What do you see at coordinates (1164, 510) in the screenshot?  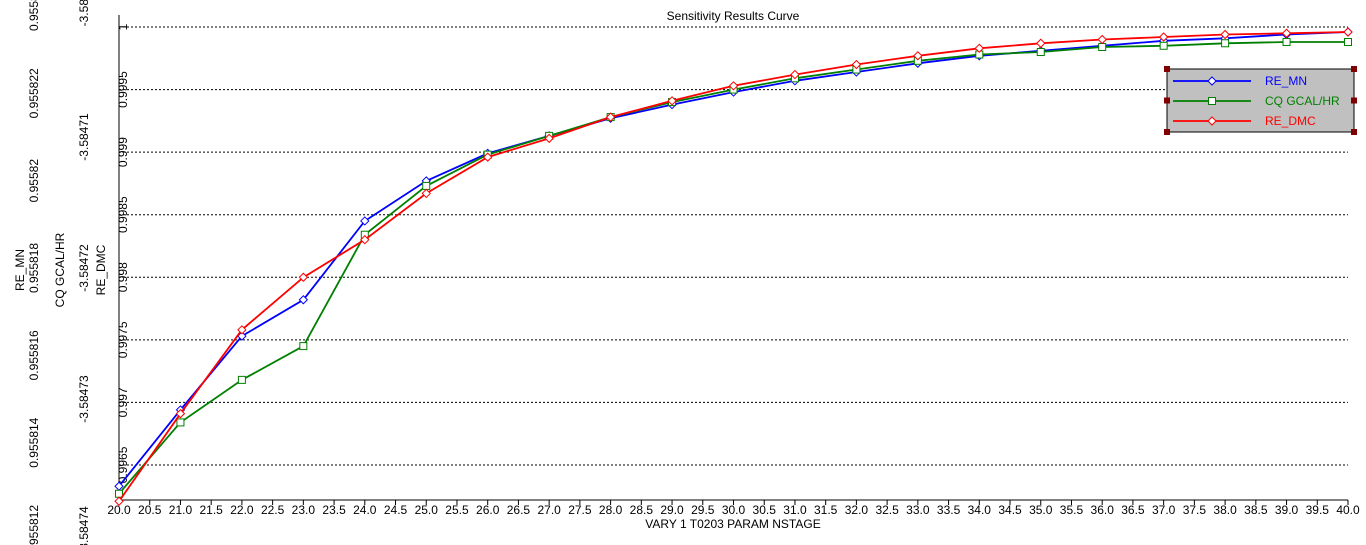 I see `x-tick-label: 37.0` at bounding box center [1164, 510].